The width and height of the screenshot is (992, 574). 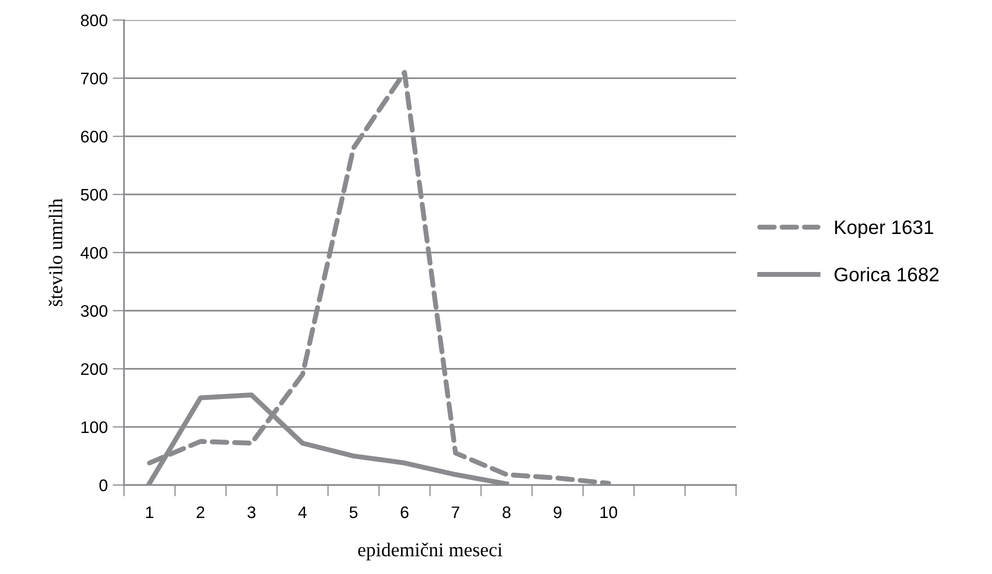 What do you see at coordinates (430, 551) in the screenshot?
I see `x-axis-title: epidemični meseci` at bounding box center [430, 551].